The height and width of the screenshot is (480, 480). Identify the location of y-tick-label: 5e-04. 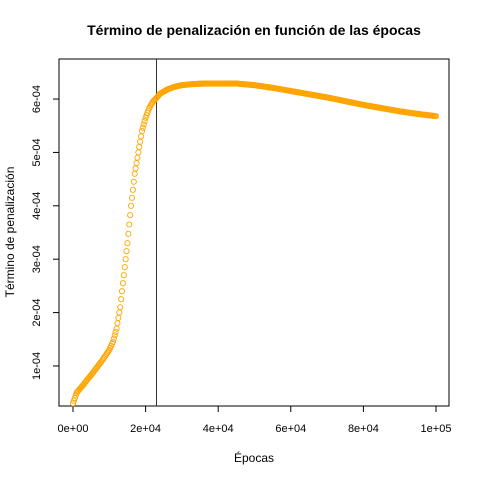
(37, 152).